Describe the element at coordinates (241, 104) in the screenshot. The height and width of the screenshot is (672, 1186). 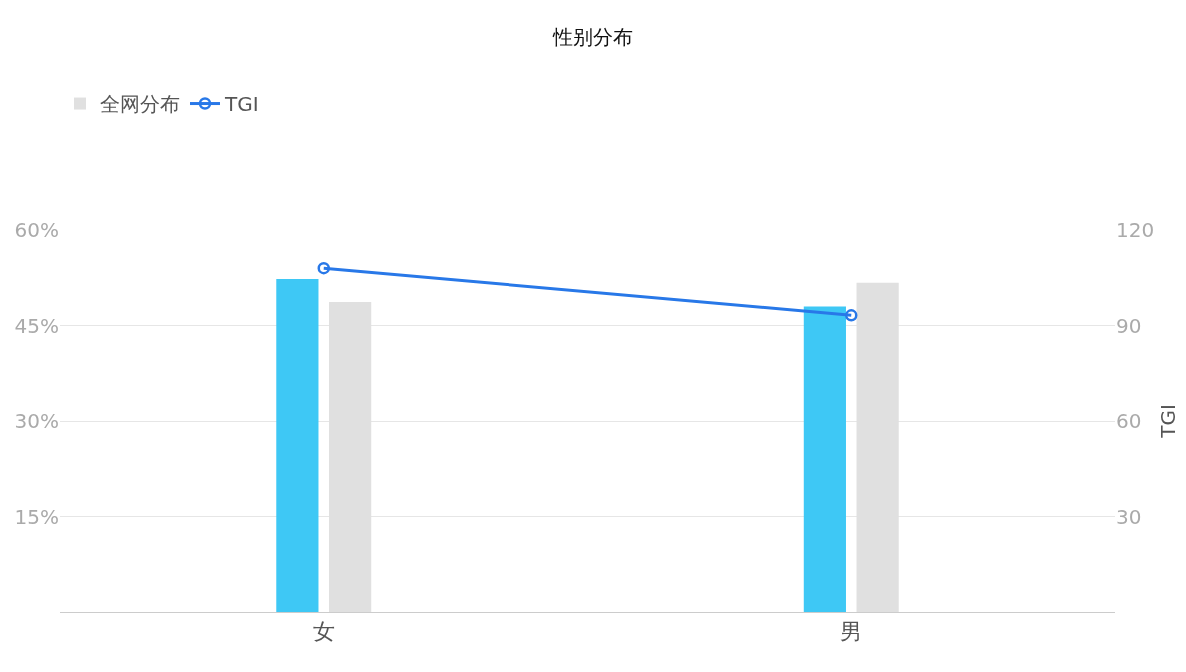
I see `legend-label: TGI` at that location.